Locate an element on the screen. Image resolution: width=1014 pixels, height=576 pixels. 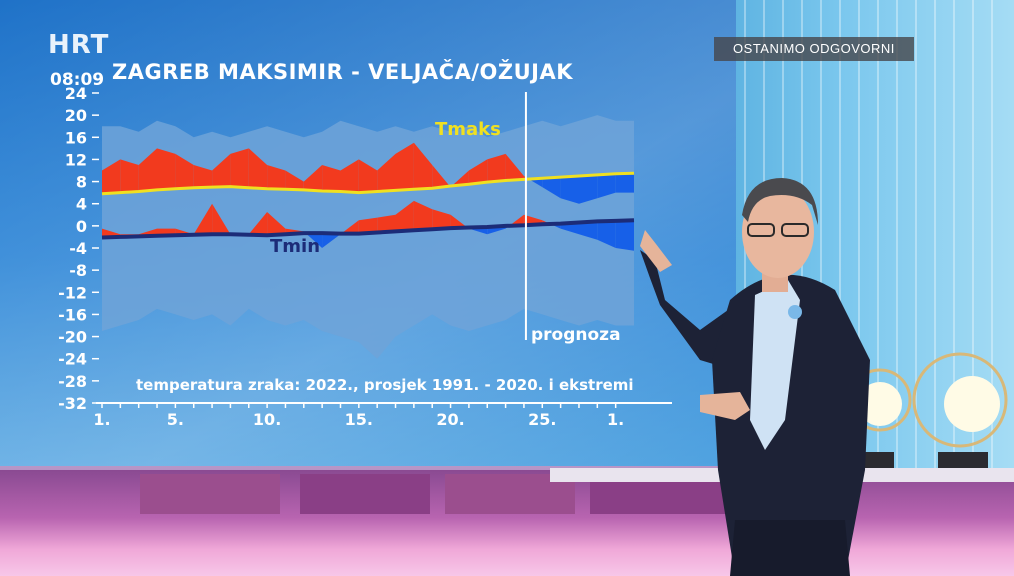
y-tick-label: -20 is located at coordinates (72, 337).